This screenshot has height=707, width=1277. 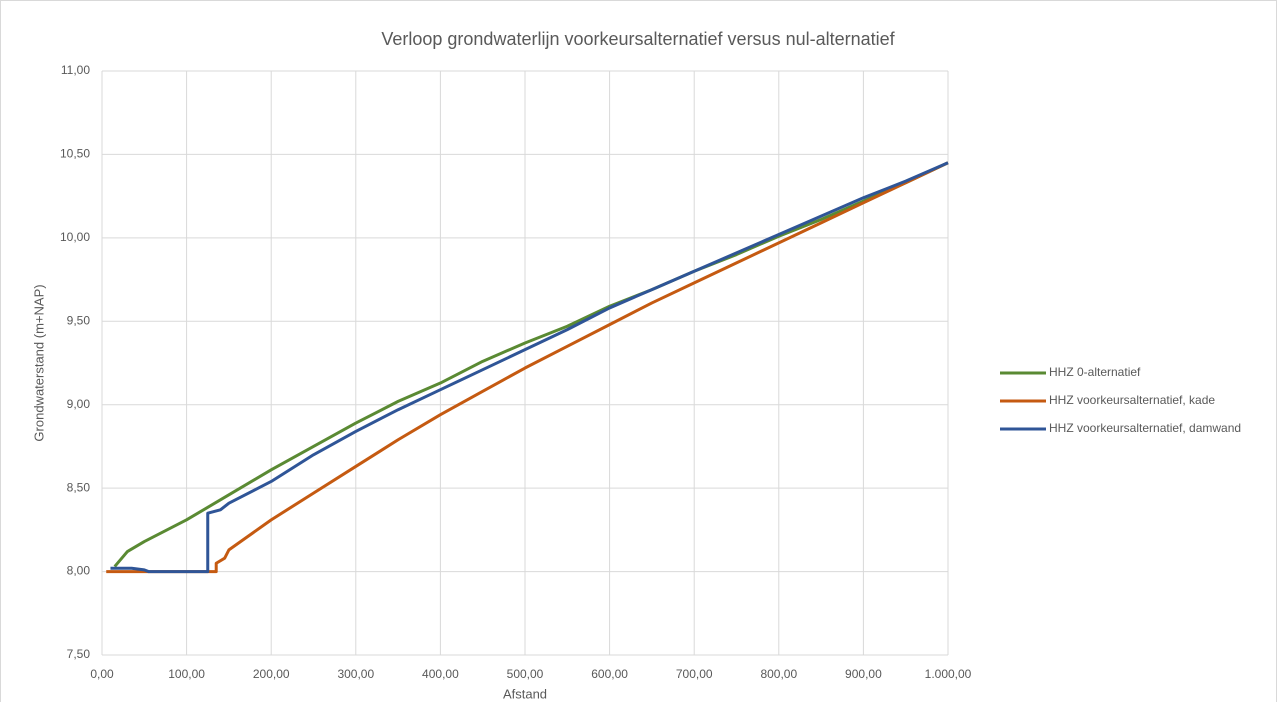 I want to click on x-tick-label: 300,00, so click(x=355, y=674).